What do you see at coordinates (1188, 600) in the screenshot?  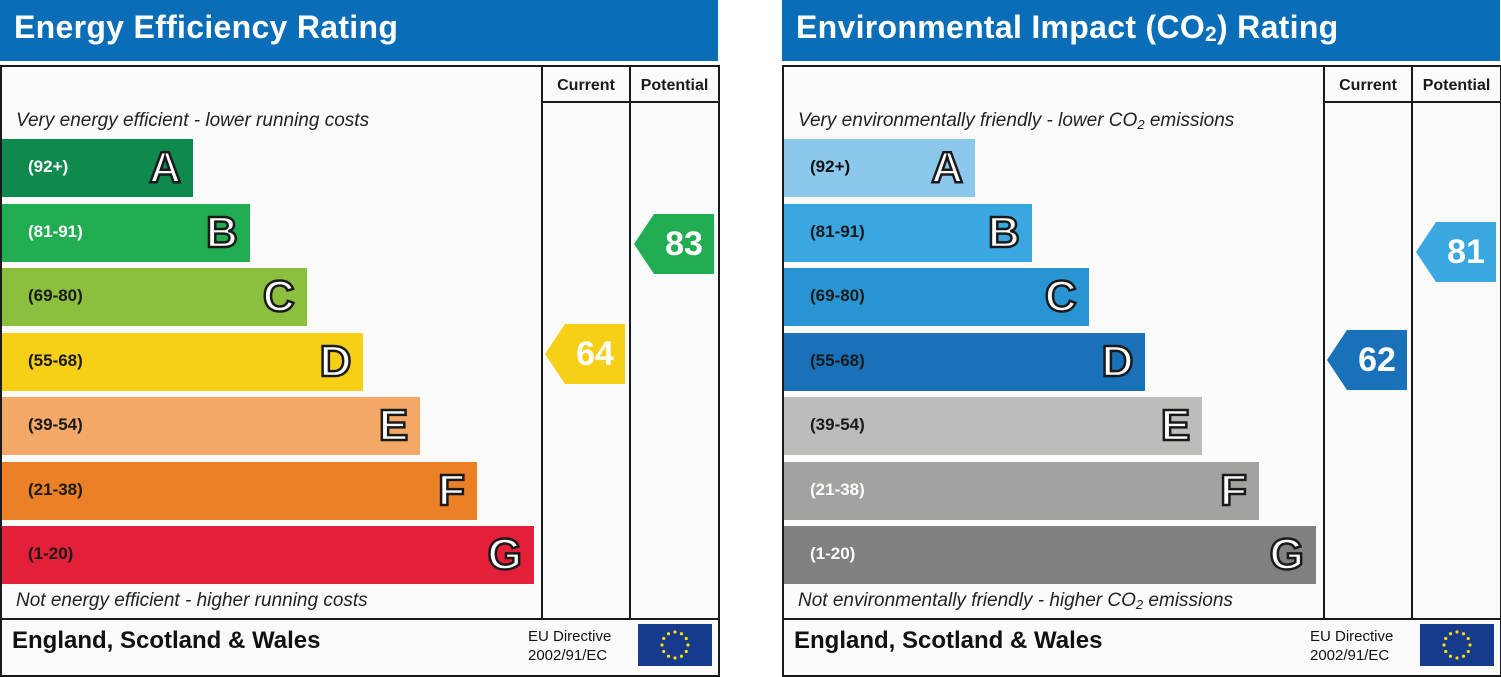 I see `bottom-caption-end: emissions` at bounding box center [1188, 600].